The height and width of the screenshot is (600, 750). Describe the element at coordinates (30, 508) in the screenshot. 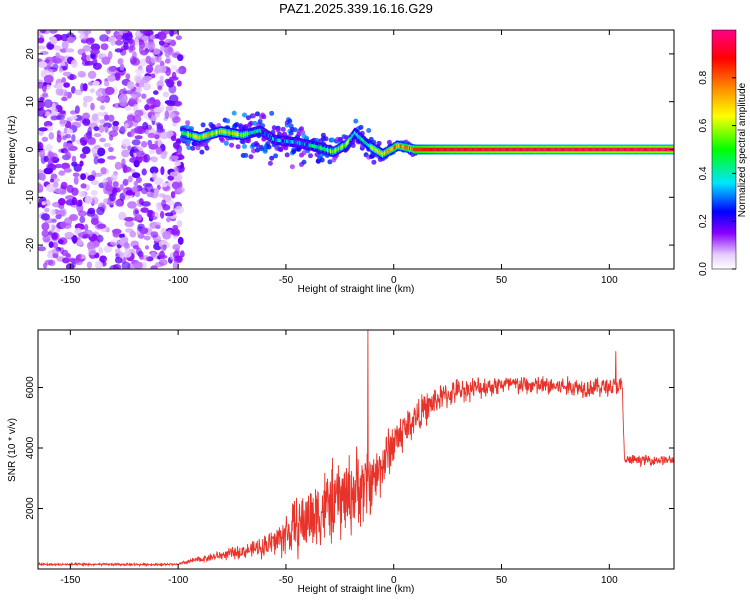

I see `y-tick-label: 2000` at that location.